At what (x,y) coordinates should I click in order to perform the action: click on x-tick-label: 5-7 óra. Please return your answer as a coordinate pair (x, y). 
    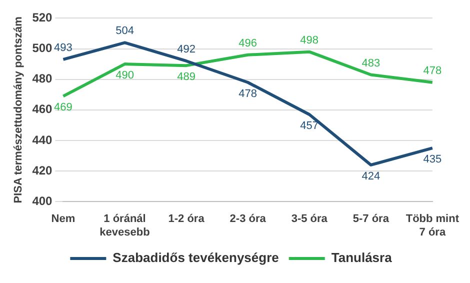
    Looking at the image, I should click on (371, 219).